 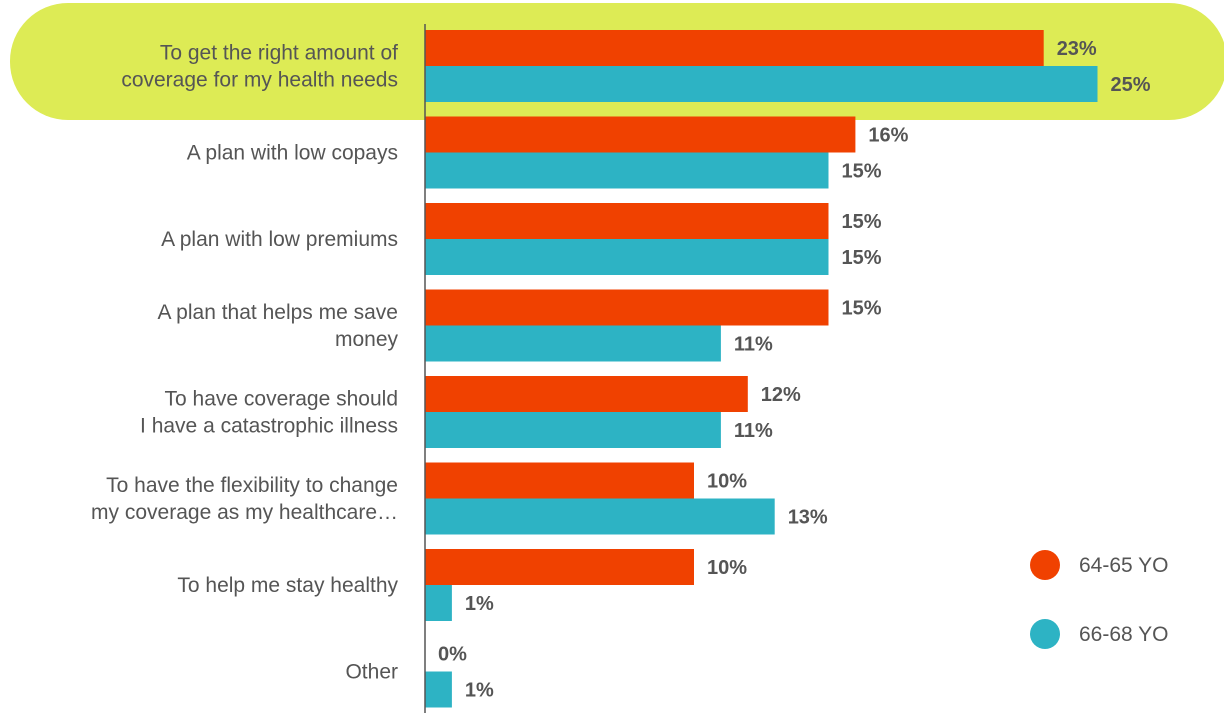 What do you see at coordinates (252, 485) in the screenshot?
I see `category-label: To have the flexibility to change` at bounding box center [252, 485].